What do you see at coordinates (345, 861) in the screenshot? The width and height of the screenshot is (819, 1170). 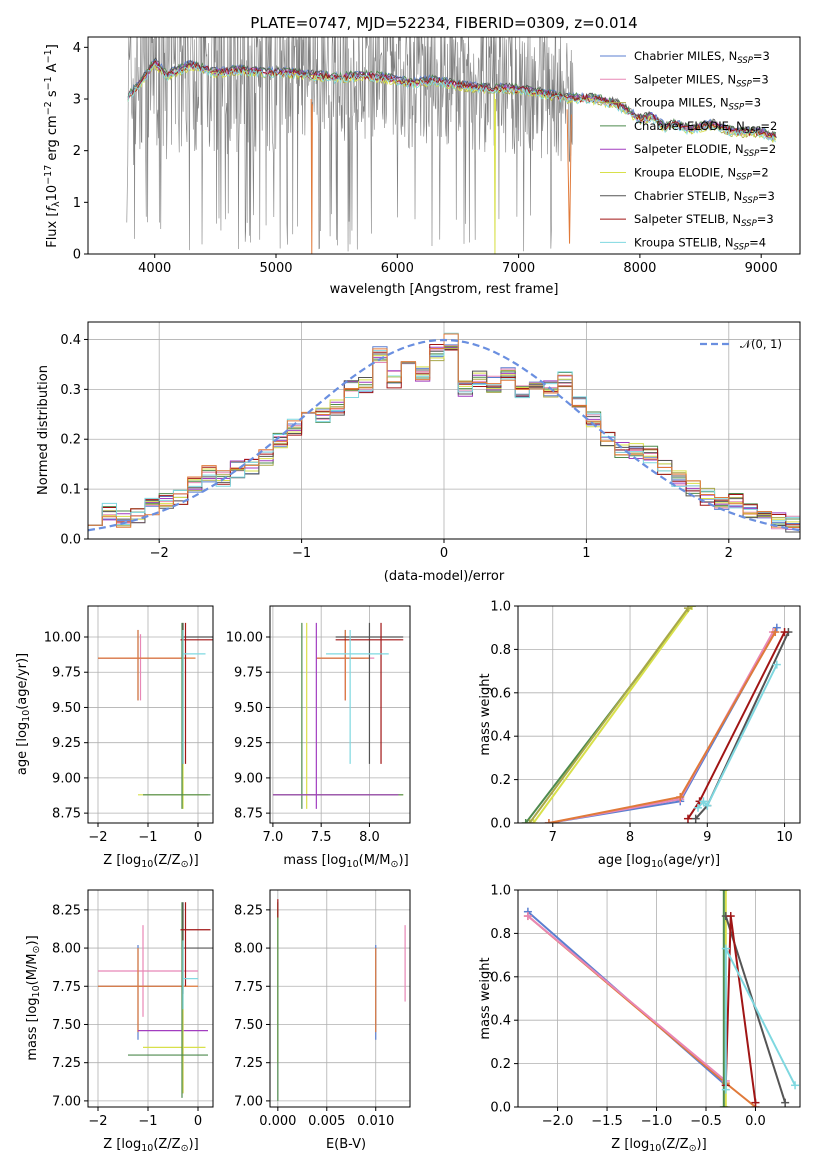 I see `age-vs-mass-x-label: mass [log10(M/M⊙)]` at bounding box center [345, 861].